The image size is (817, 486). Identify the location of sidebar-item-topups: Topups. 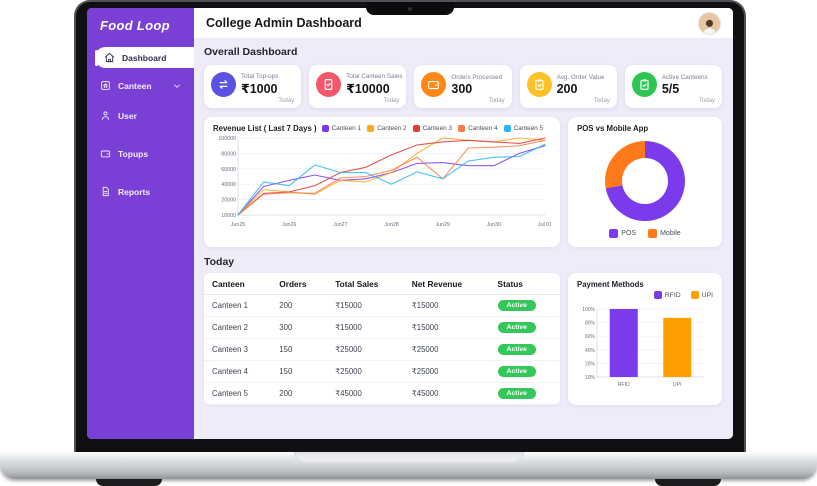
(140, 153).